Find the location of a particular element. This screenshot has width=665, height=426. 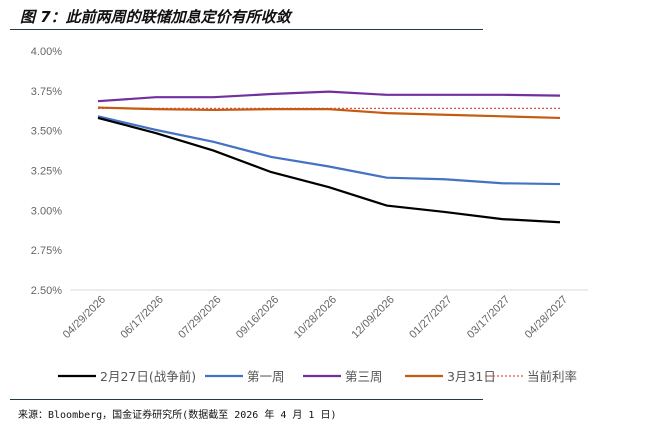

y-tick-label: 3.00% is located at coordinates (46, 211).